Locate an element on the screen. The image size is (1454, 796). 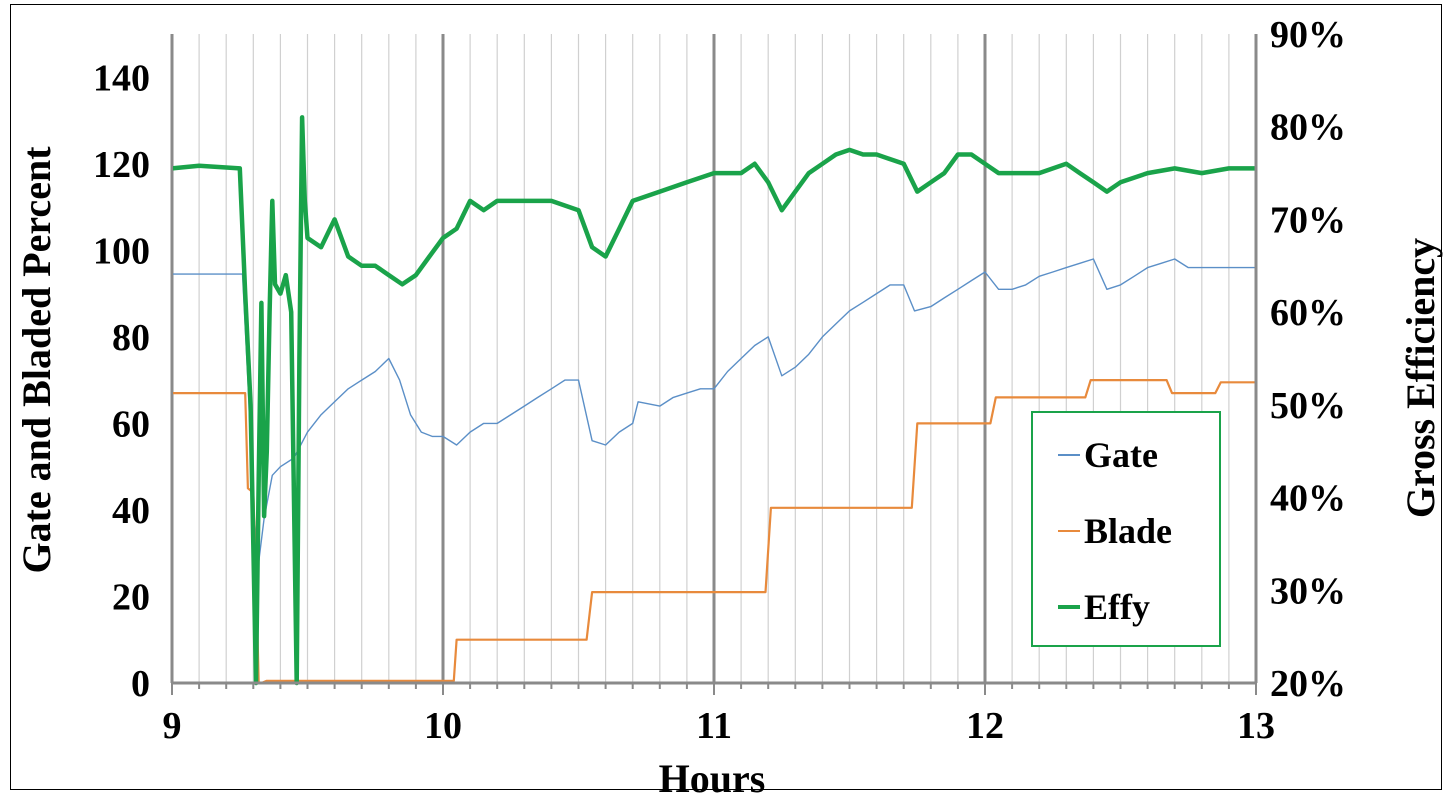
x-tick-label: 12 is located at coordinates (985, 726).